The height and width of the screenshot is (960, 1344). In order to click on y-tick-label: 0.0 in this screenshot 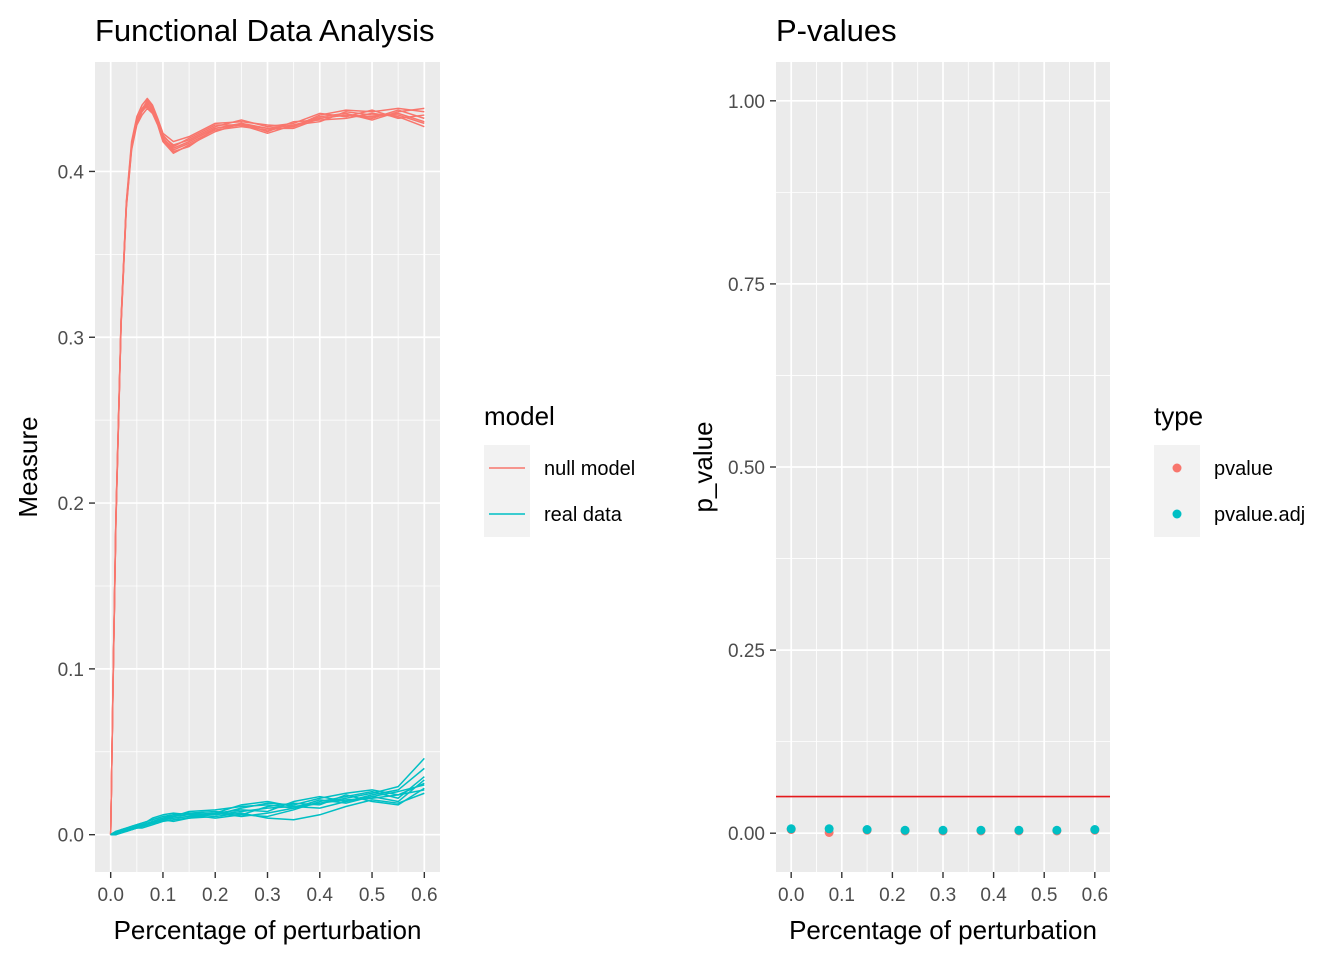, I will do `click(71, 836)`.